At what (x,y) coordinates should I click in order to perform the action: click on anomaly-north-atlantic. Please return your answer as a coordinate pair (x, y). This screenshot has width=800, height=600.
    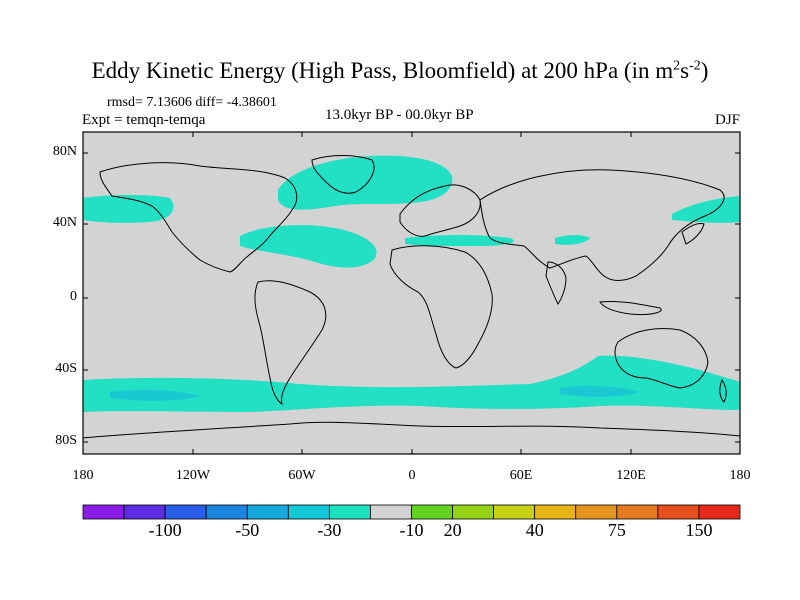
    Looking at the image, I should click on (365, 182).